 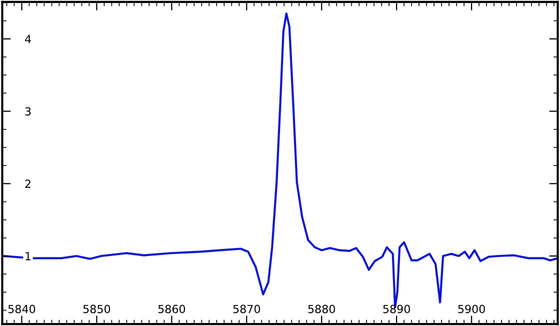 I want to click on x-tick-label: 5900, so click(x=471, y=309).